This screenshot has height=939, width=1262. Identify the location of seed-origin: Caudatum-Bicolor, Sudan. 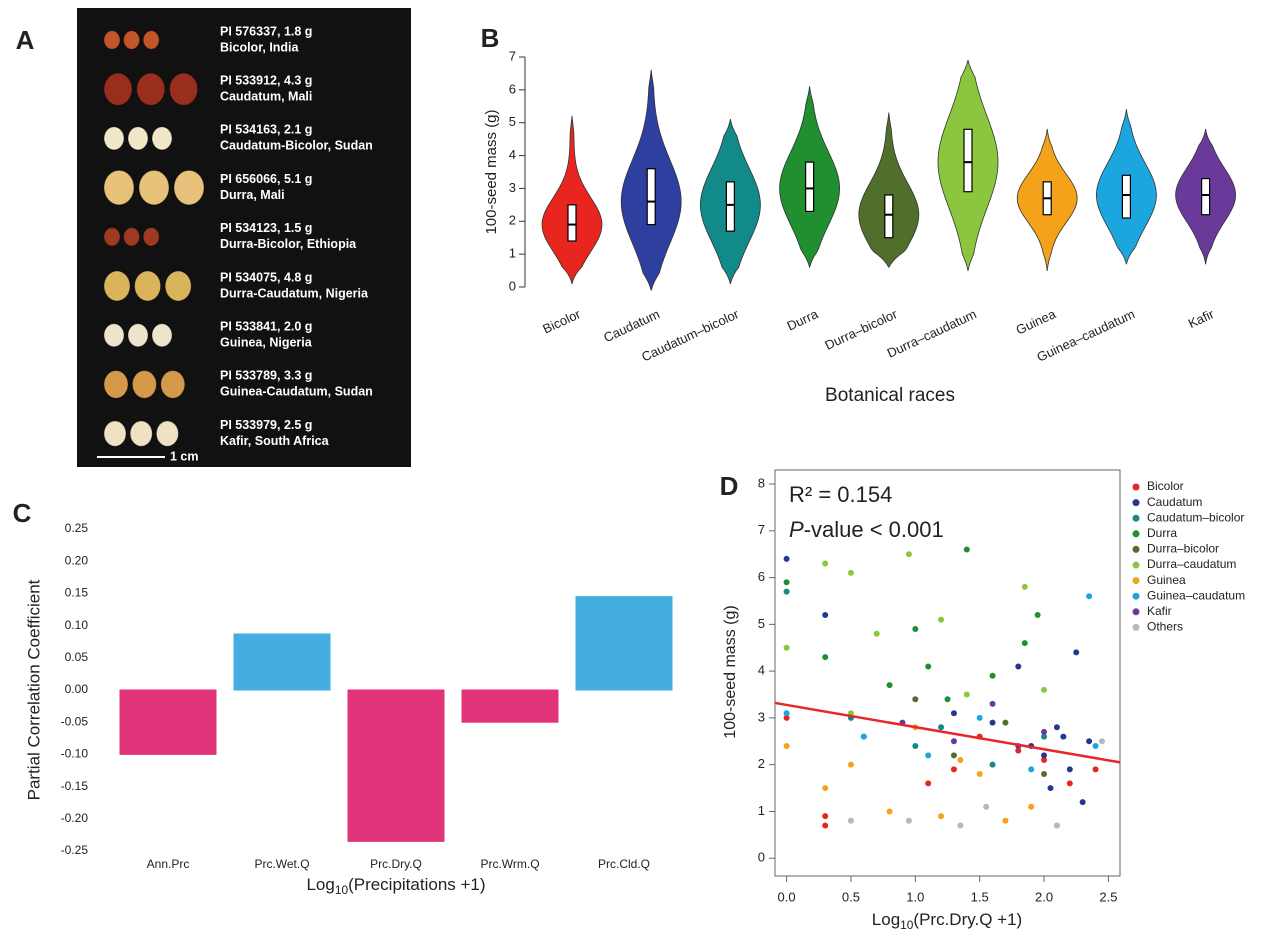
(296, 146).